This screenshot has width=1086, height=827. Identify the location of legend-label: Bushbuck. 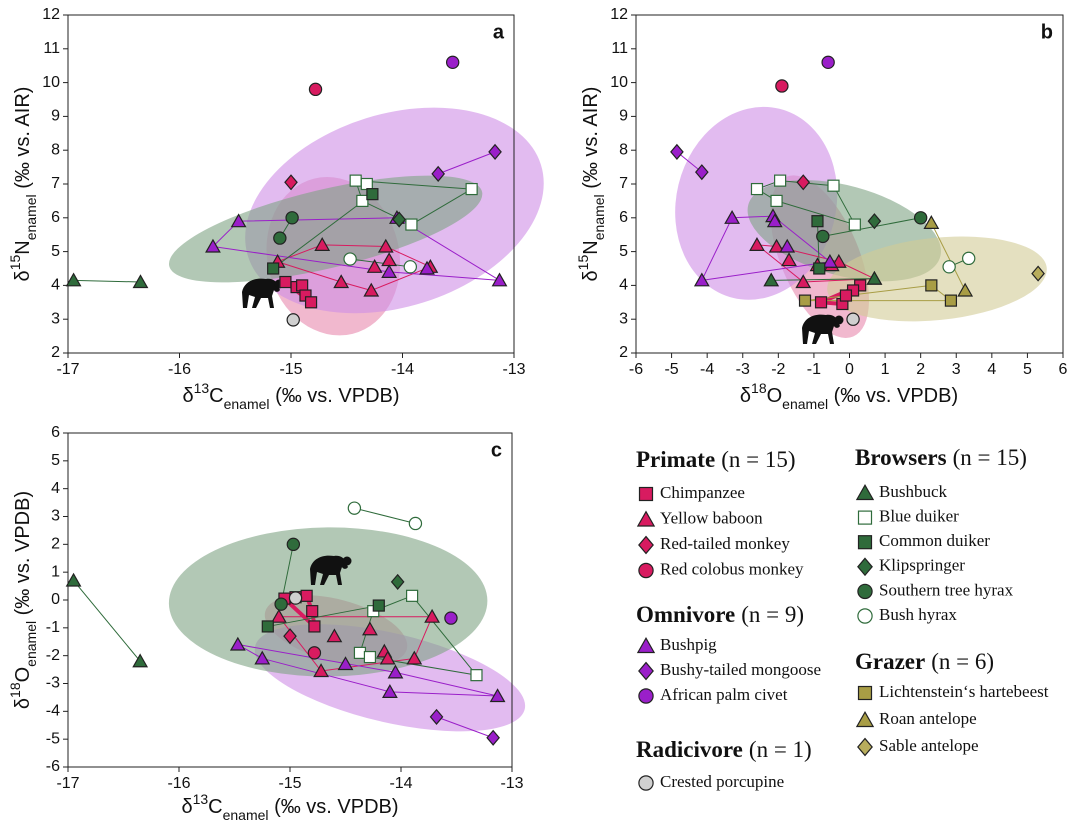
(913, 491).